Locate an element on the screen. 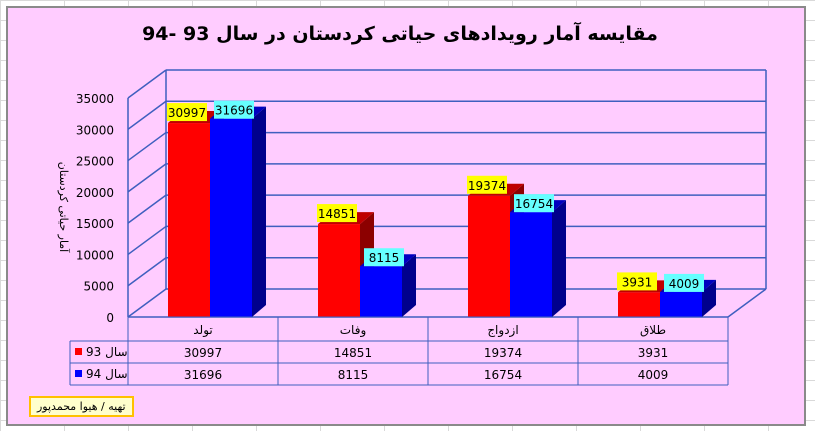  data-label: 19374 is located at coordinates (487, 186).